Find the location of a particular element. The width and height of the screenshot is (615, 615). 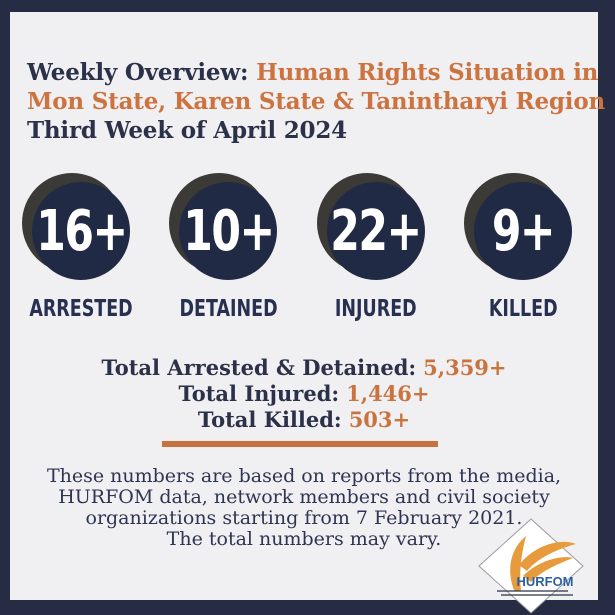

stat-injured: 22+ INJURED is located at coordinates (376, 246).